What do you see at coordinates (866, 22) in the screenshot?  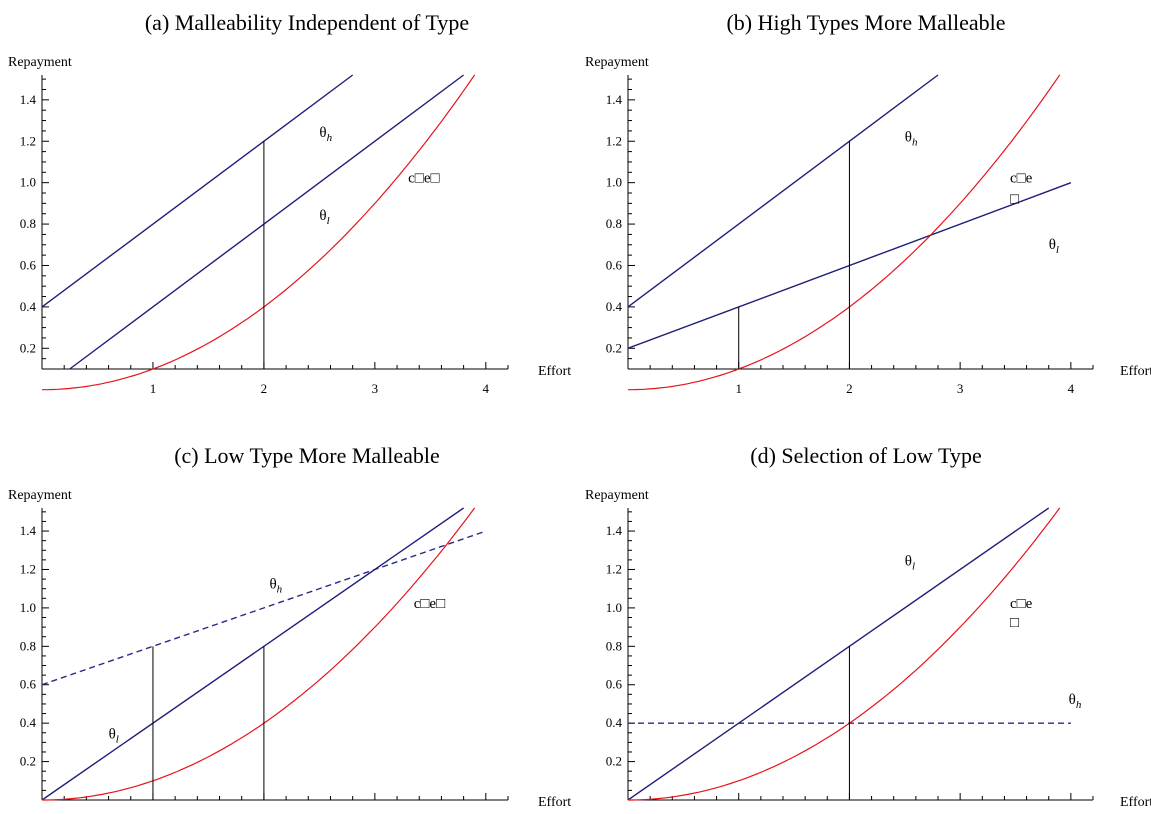 I see `panel-b-title: (b) High Types More Malleable` at bounding box center [866, 22].